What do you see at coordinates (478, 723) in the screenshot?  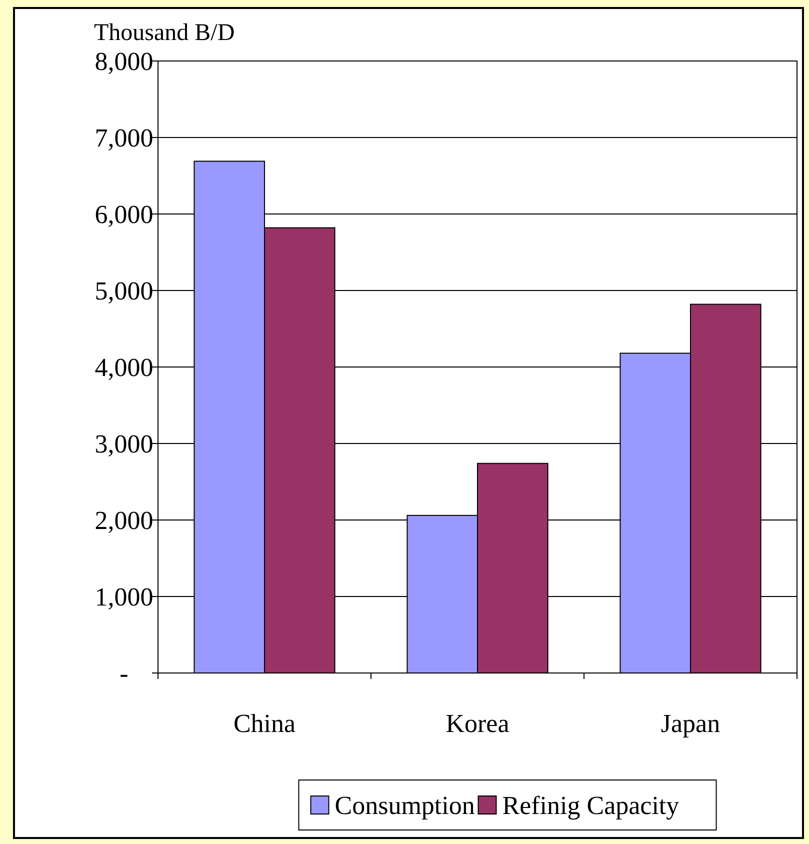 I see `x-tick-label: Korea` at bounding box center [478, 723].